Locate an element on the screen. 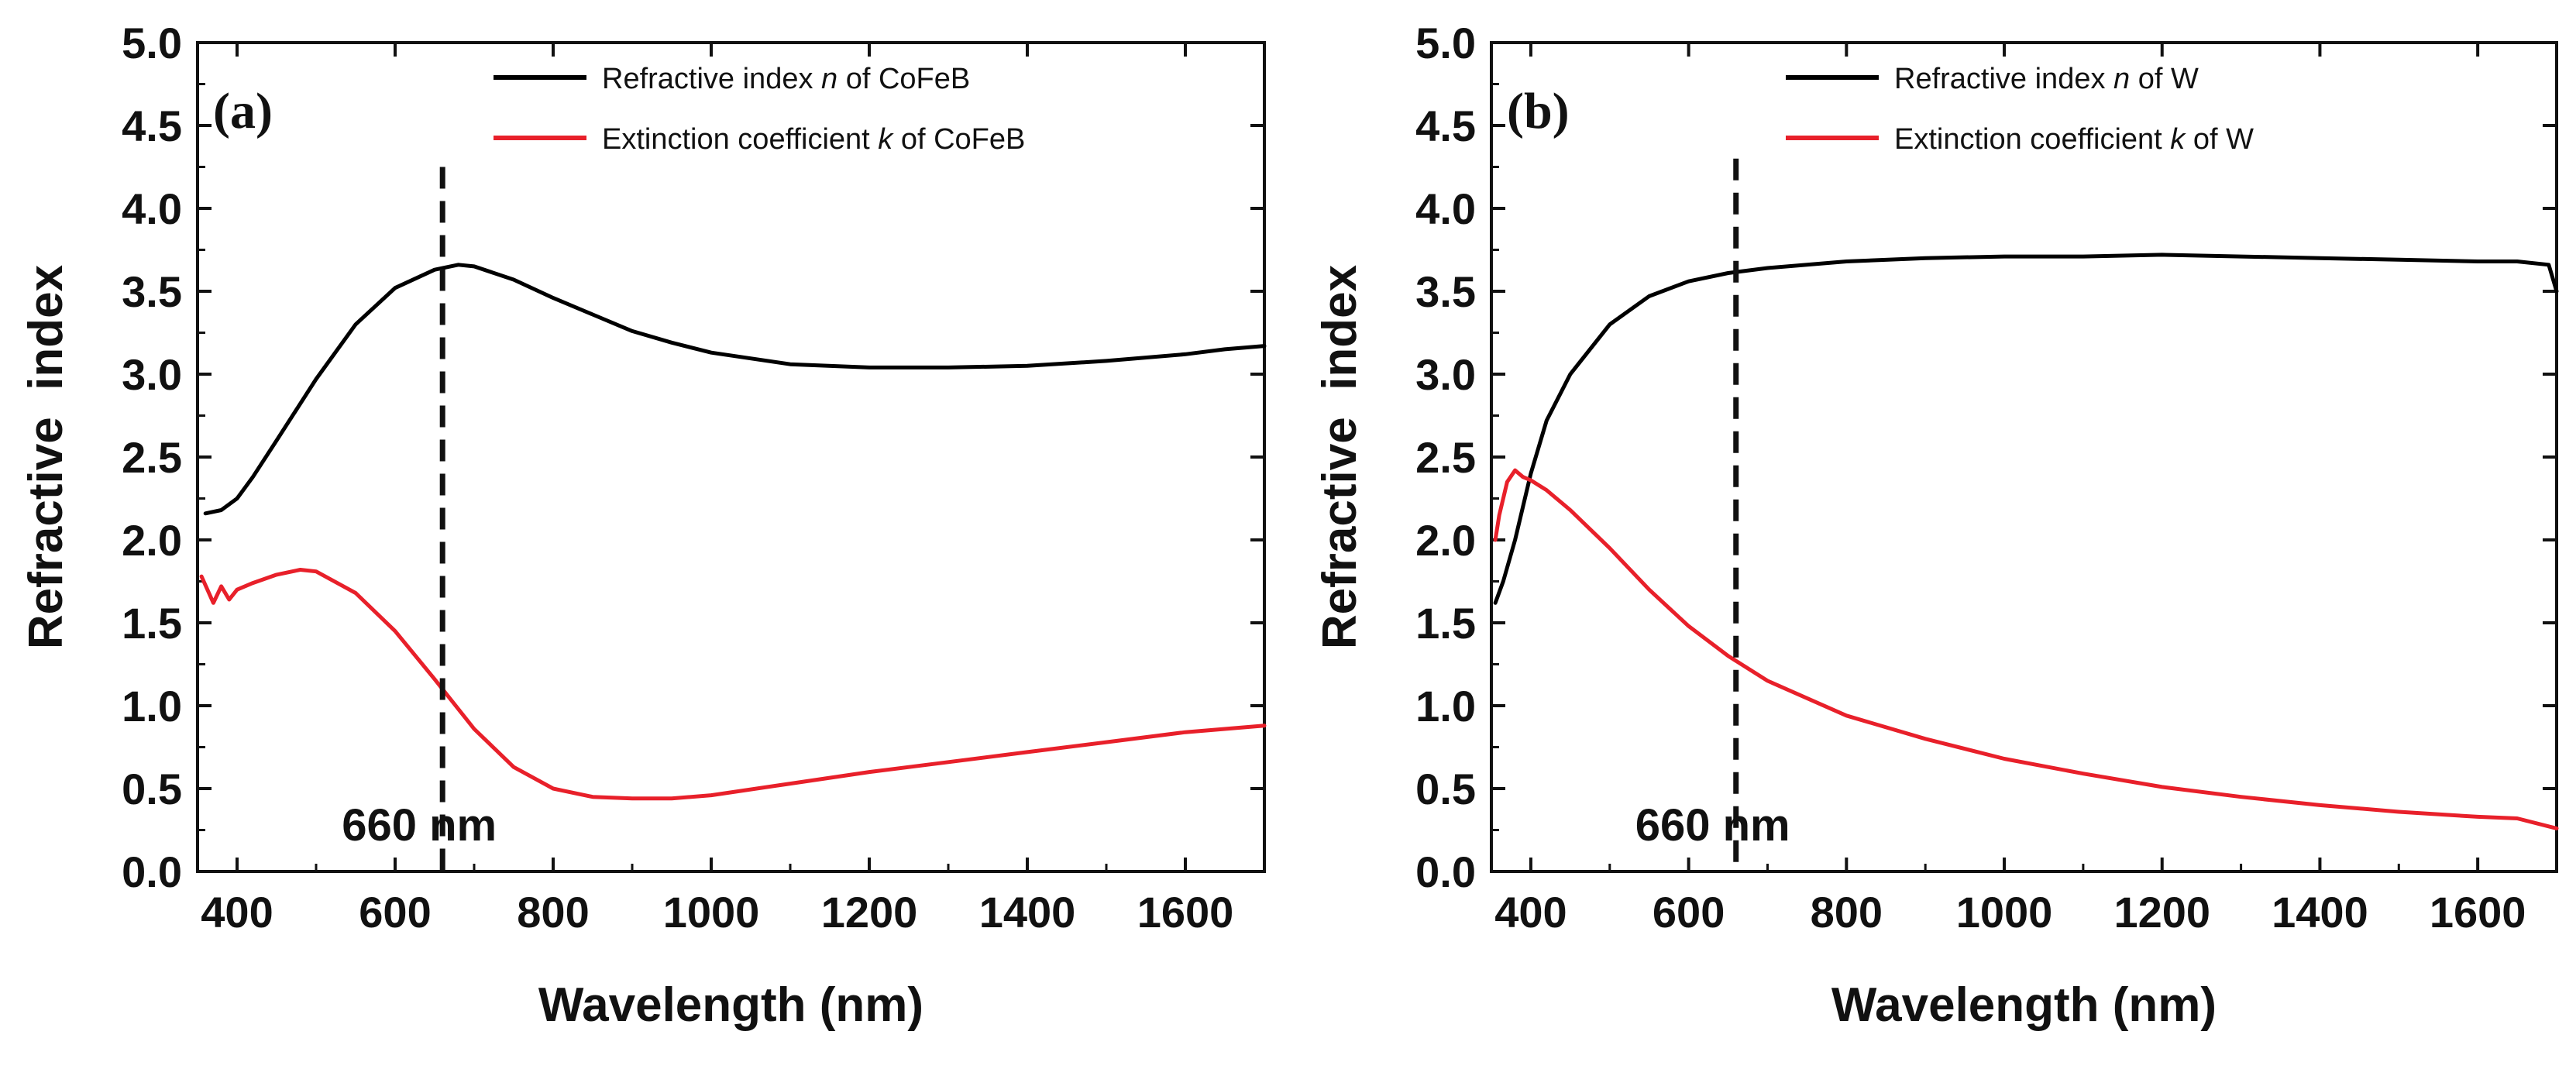  legend-entry-k: Extinction coefficient k of W is located at coordinates (2074, 139).